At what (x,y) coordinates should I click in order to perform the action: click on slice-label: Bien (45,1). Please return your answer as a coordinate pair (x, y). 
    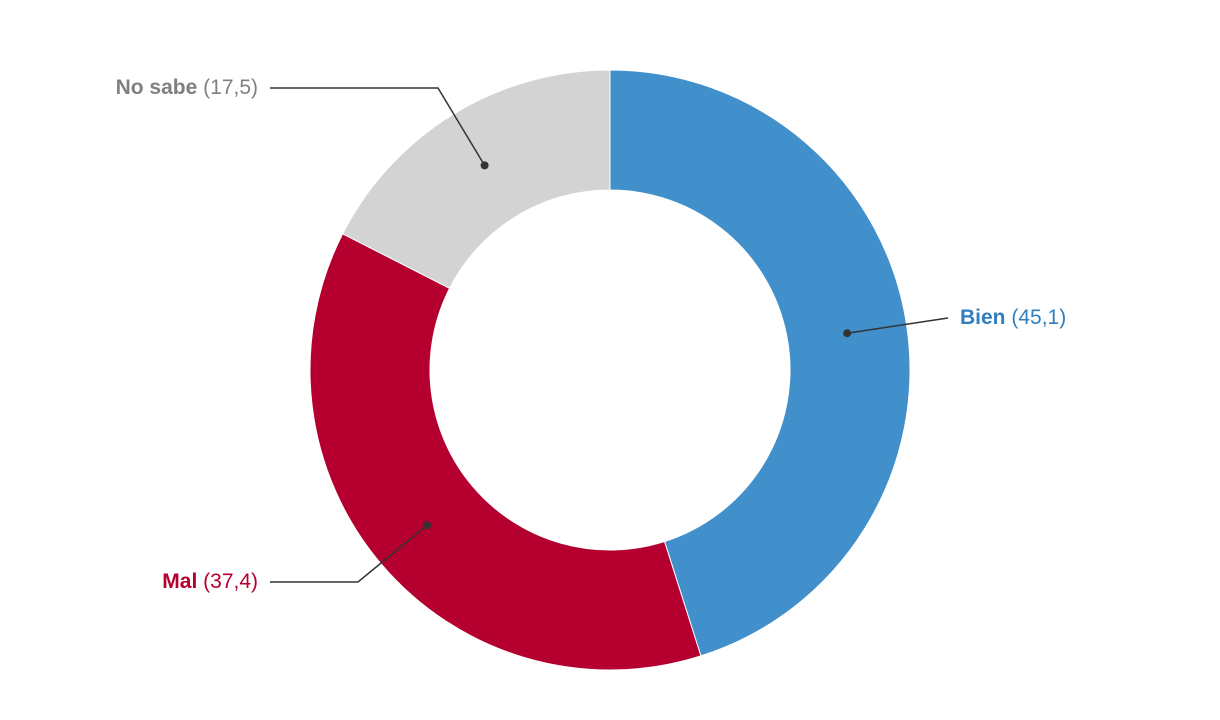
    Looking at the image, I should click on (1013, 317).